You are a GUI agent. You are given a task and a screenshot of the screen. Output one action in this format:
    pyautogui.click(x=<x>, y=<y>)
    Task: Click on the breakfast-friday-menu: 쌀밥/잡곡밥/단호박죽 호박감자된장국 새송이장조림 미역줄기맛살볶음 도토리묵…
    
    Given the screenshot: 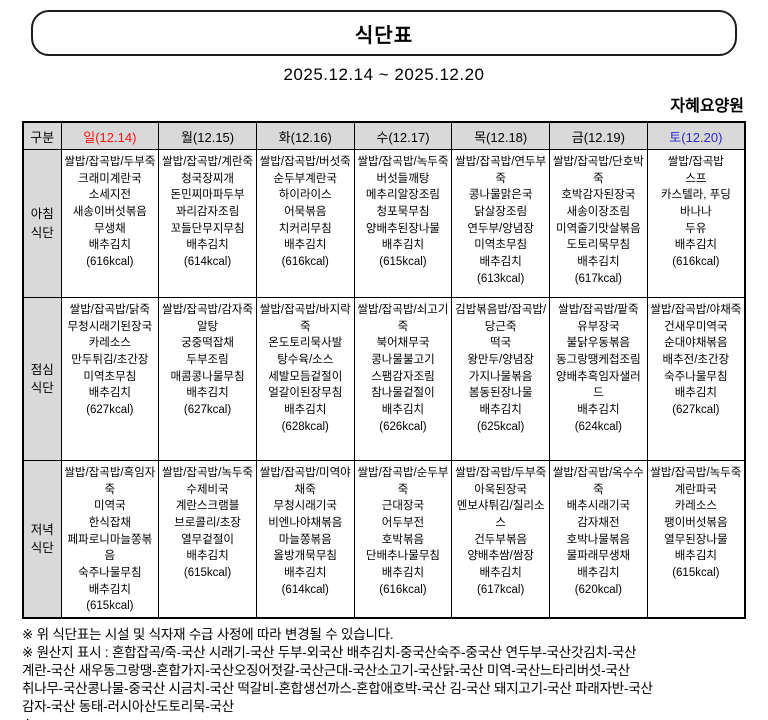 What is the action you would take?
    pyautogui.click(x=598, y=223)
    